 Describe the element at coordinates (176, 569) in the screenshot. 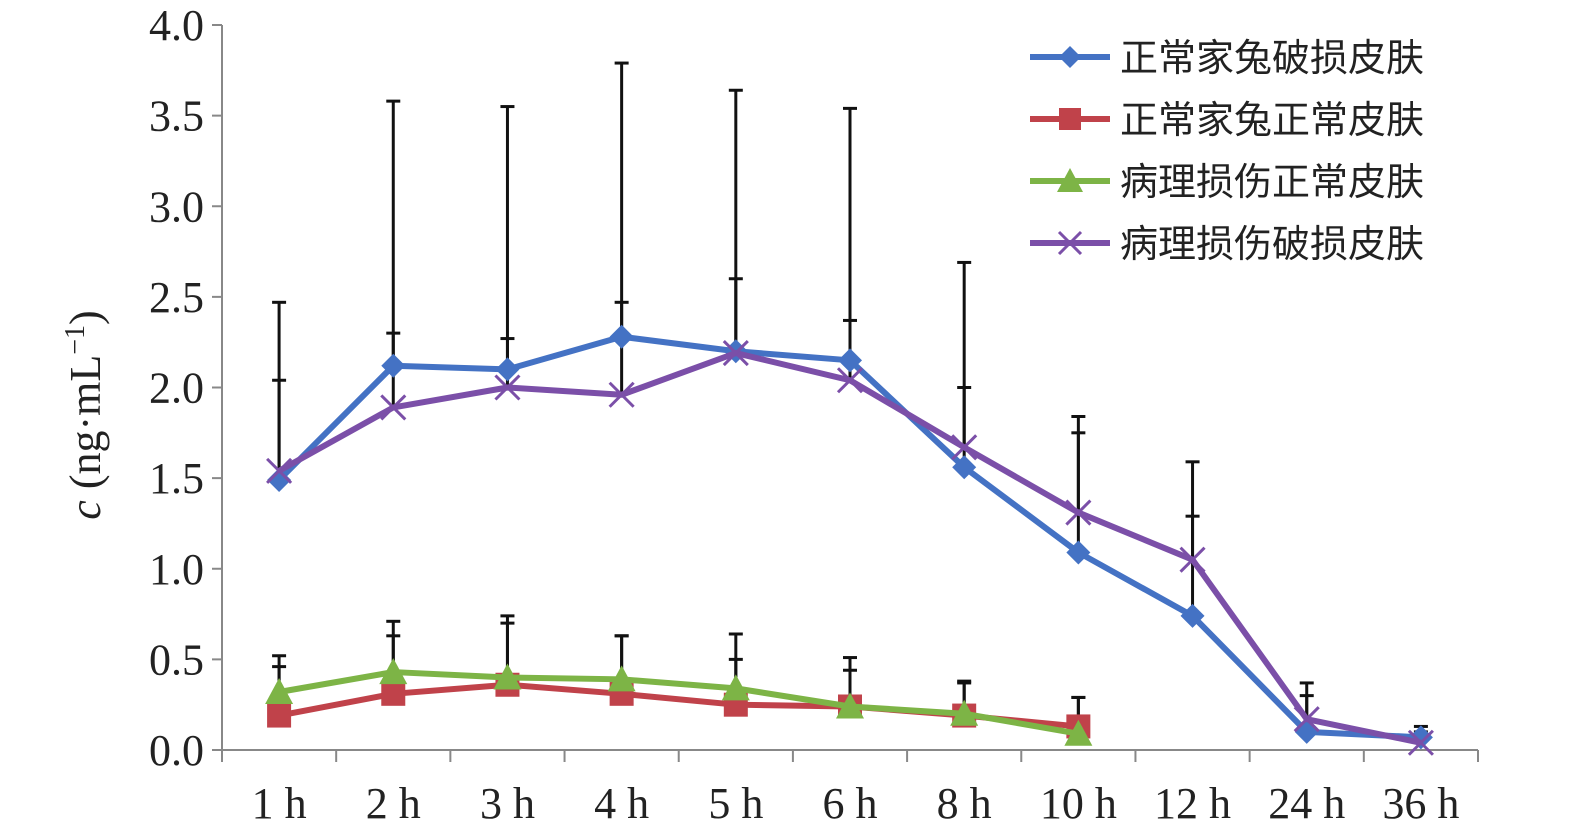

I see `y-tick-label: 1.0` at that location.